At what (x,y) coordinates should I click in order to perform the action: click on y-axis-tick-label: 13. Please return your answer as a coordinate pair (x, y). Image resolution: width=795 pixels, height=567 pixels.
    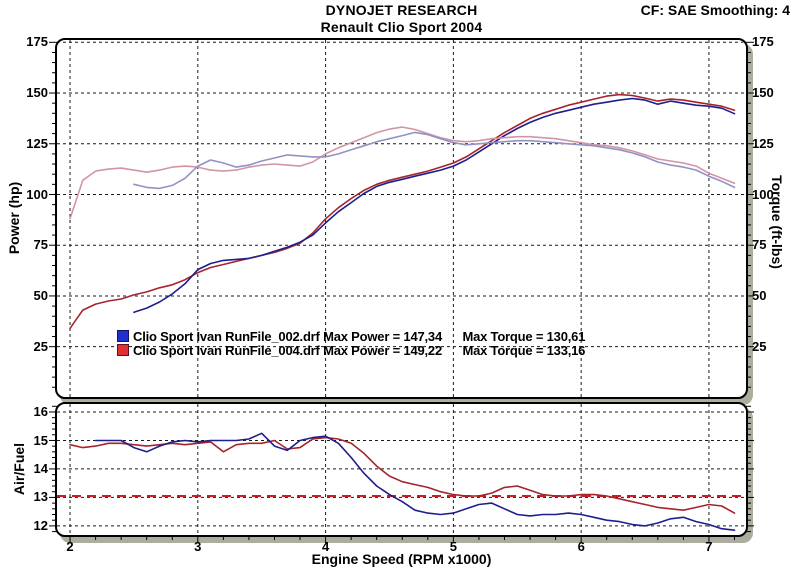
    Looking at the image, I should click on (40, 497).